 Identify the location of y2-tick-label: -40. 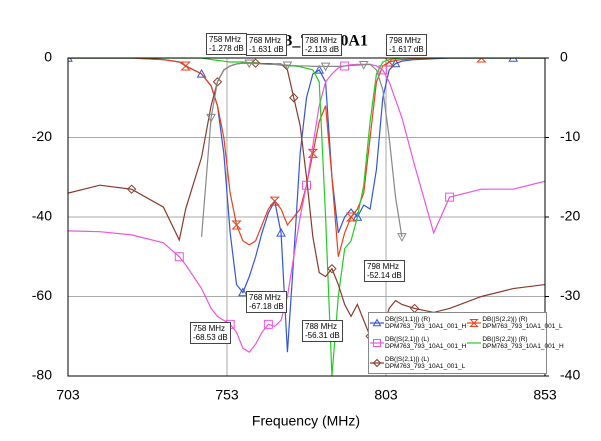
(570, 375).